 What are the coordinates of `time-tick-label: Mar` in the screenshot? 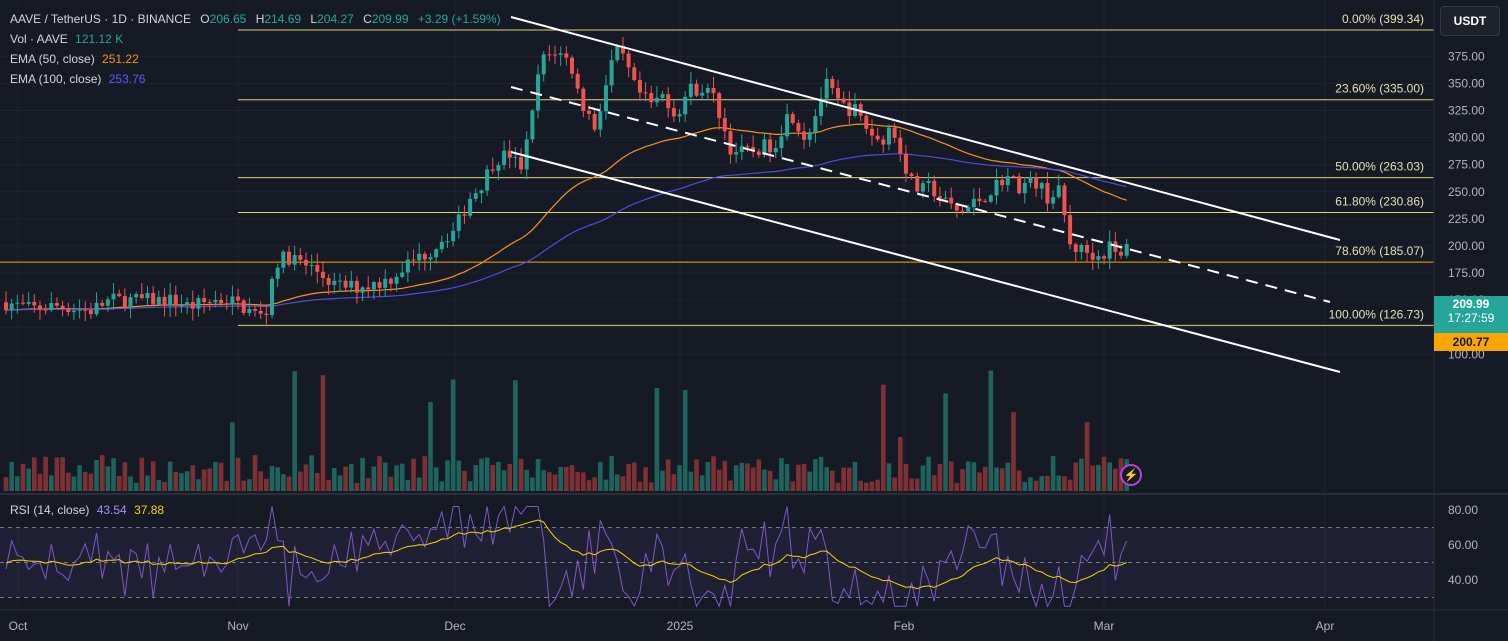 It's located at (1104, 626).